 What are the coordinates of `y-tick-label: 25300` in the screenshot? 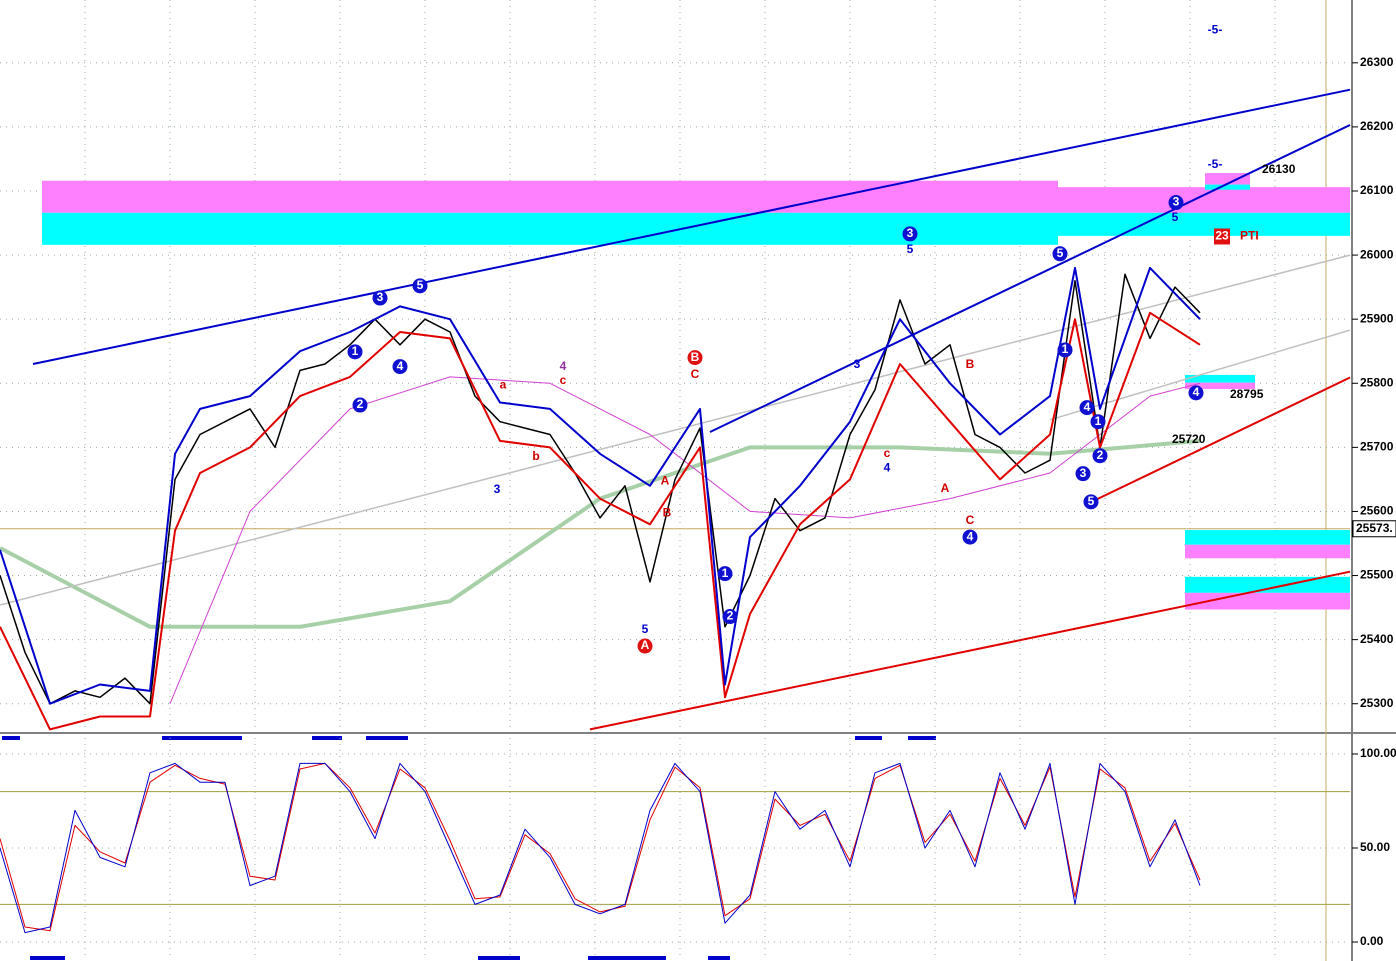 It's located at (1377, 703).